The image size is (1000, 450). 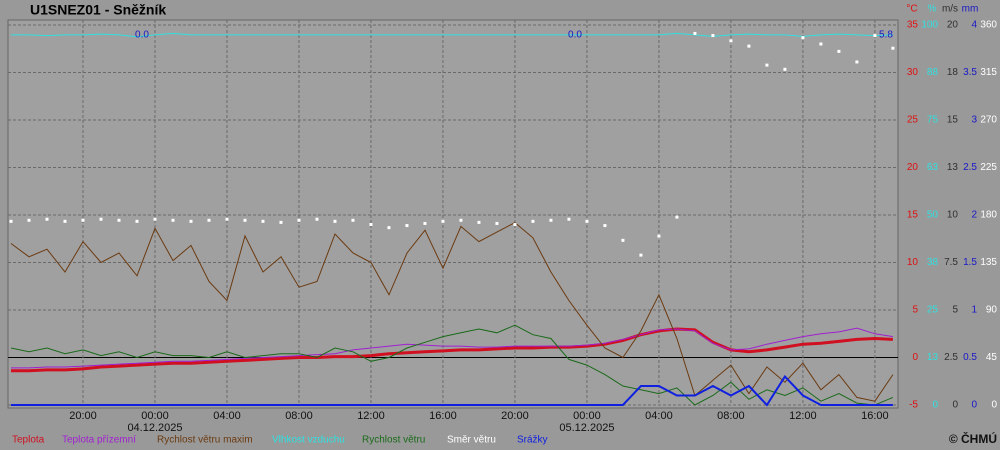 I want to click on y-tick-label: 180, so click(x=988, y=215).